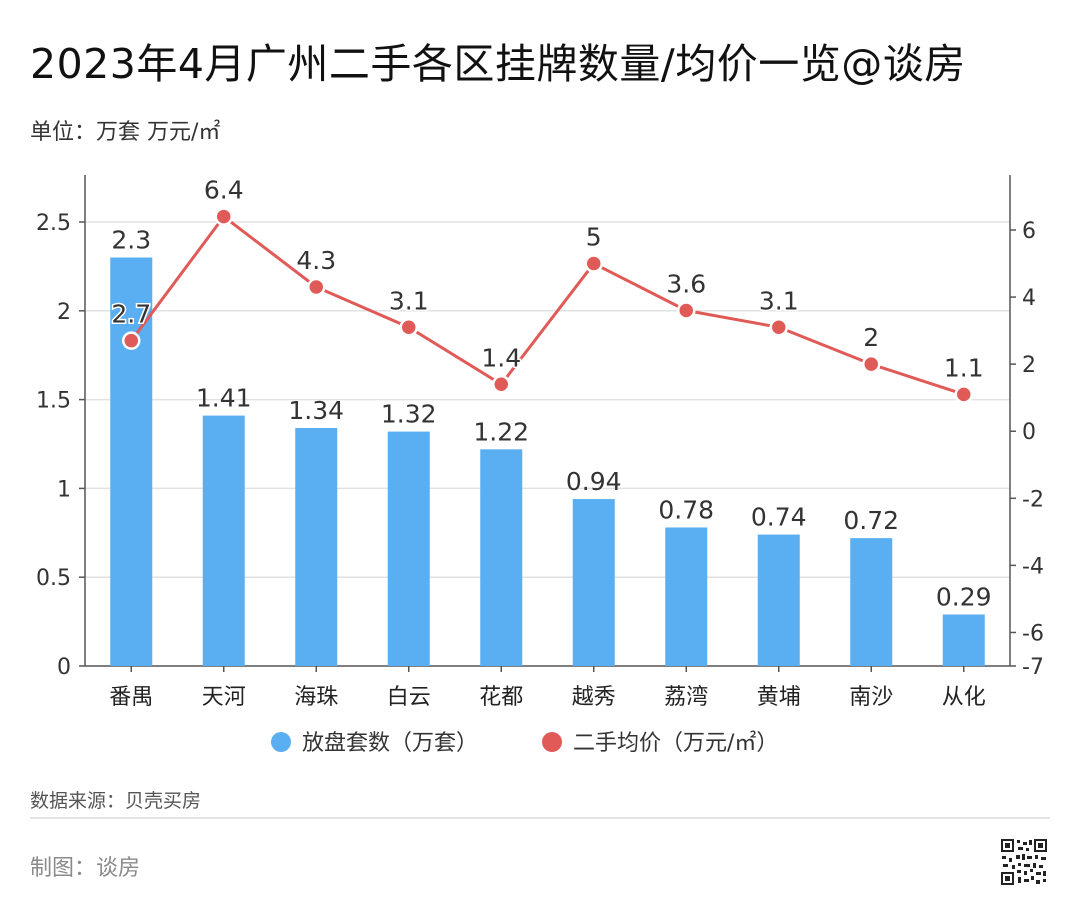 Image resolution: width=1080 pixels, height=918 pixels. Describe the element at coordinates (964, 596) in the screenshot. I see `bar-value-label: 0.29` at that location.